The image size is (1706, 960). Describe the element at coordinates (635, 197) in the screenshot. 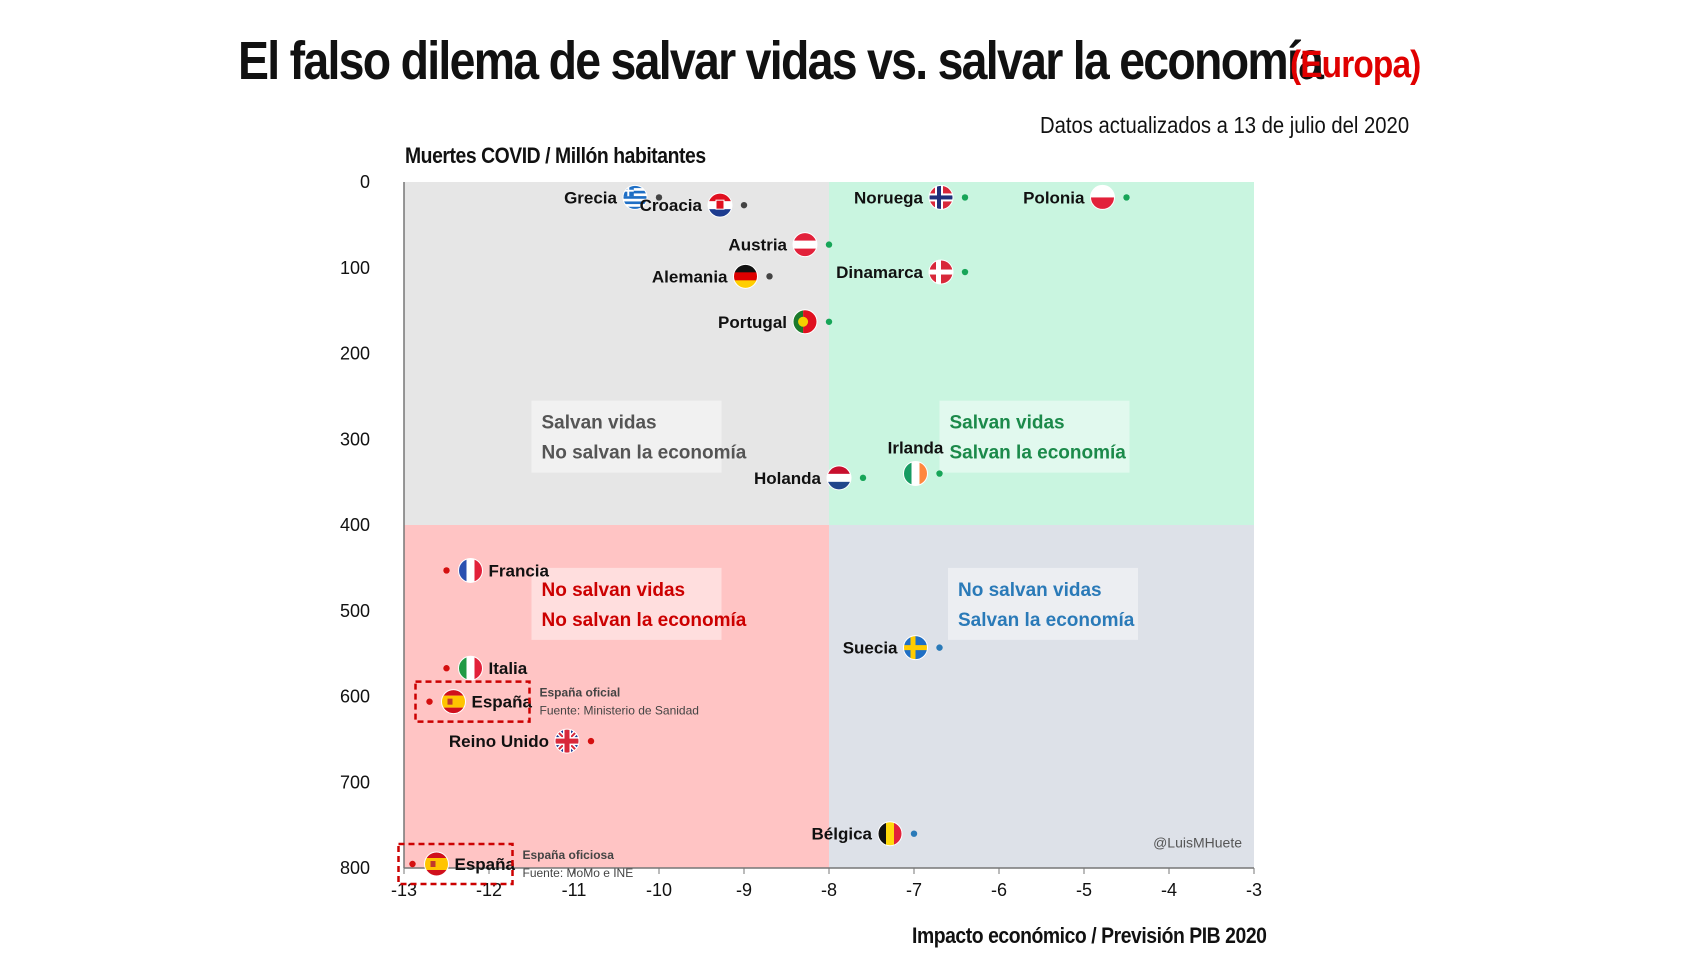

I see `flag-greece-icon` at that location.